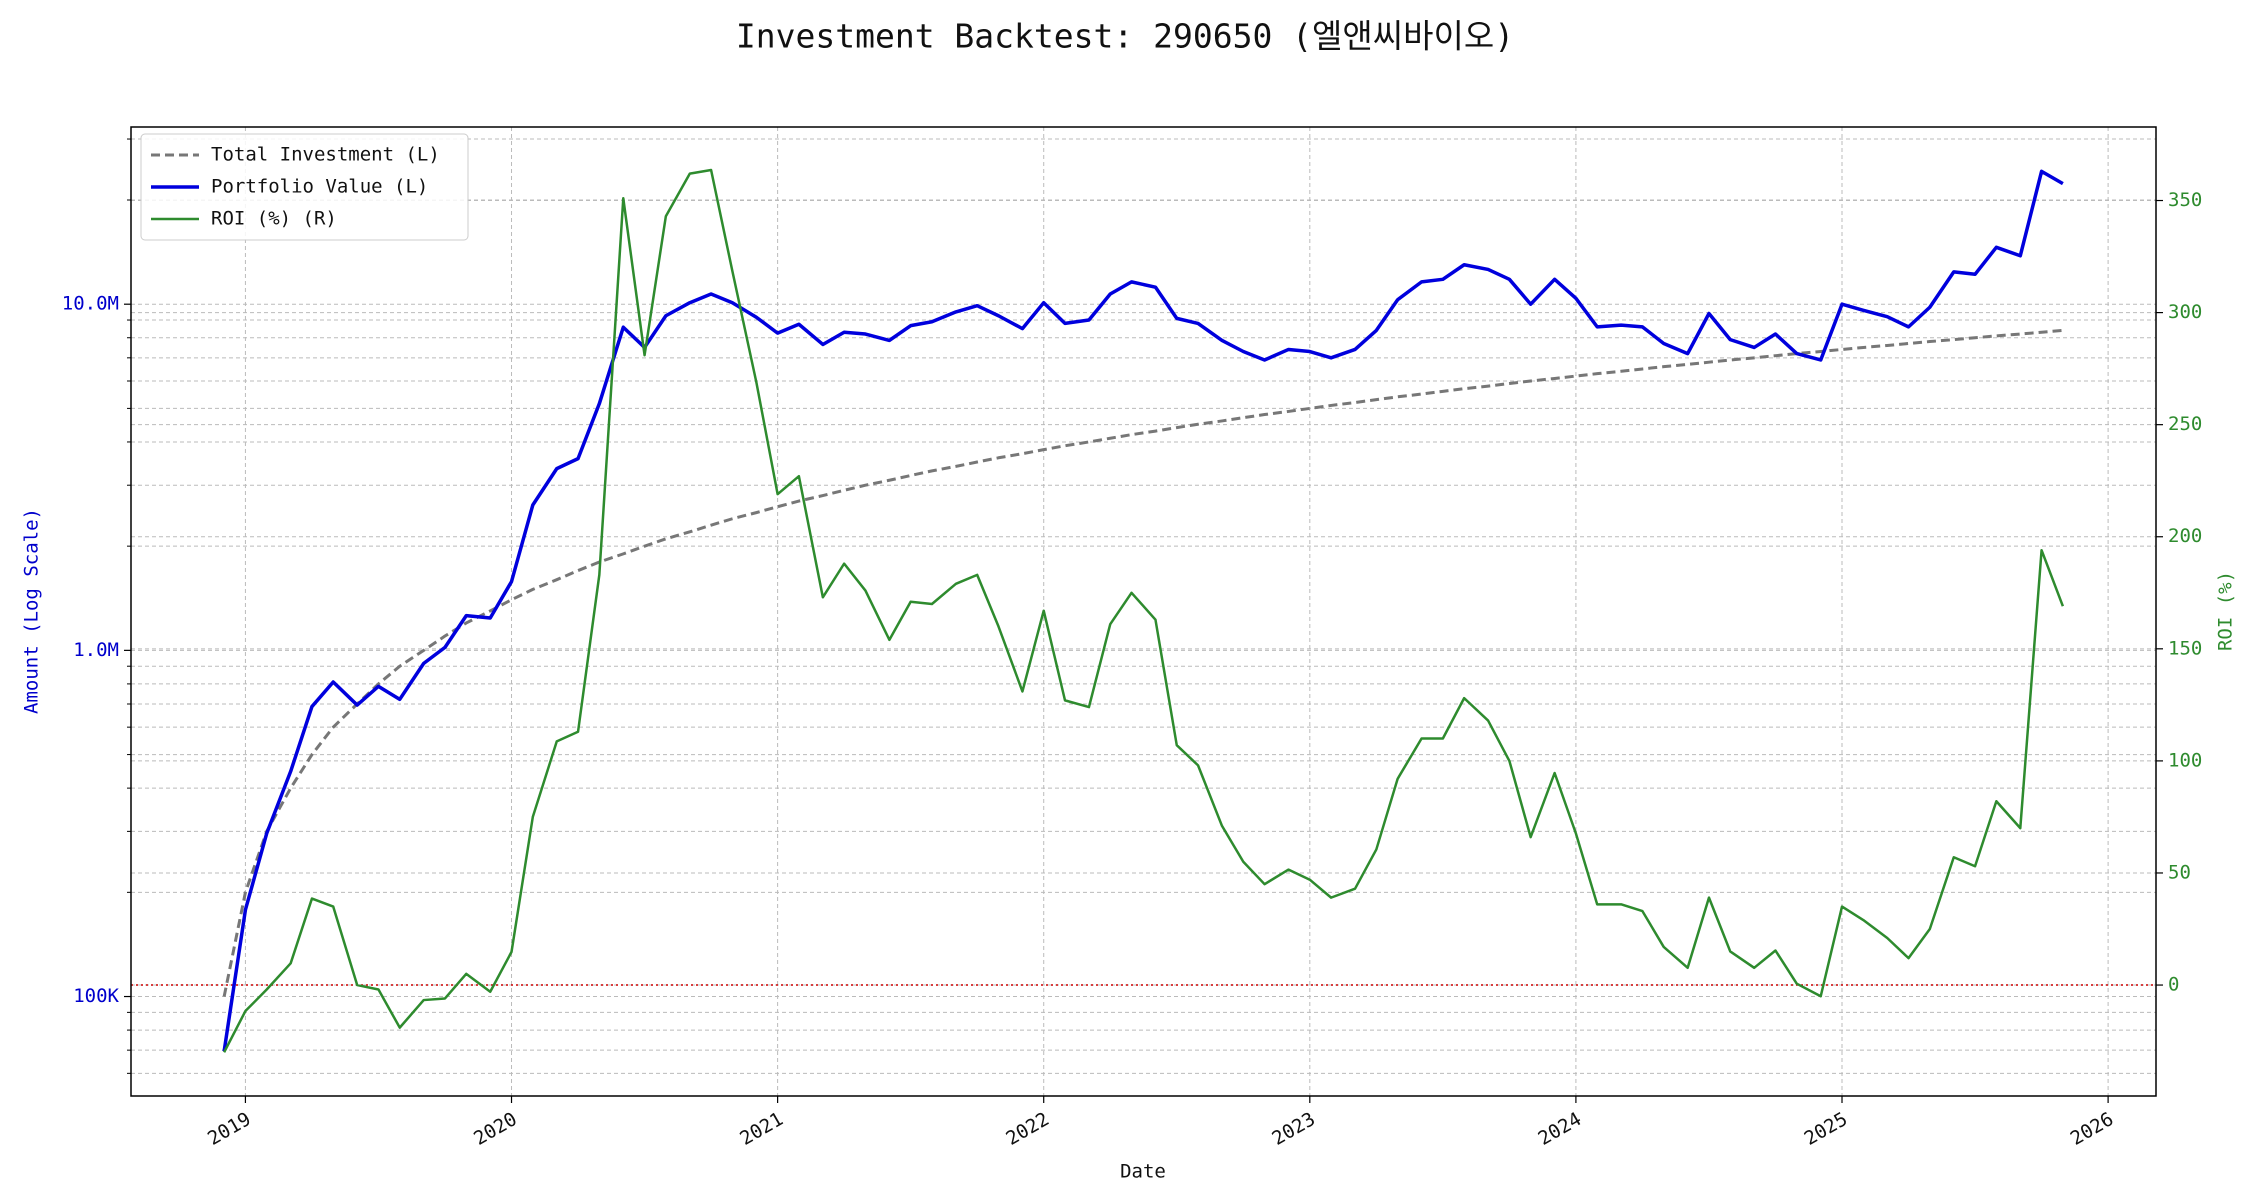  I want to click on chart-title: Investment Backtest: 290650 (엘앤씨바이오), so click(1125, 36).